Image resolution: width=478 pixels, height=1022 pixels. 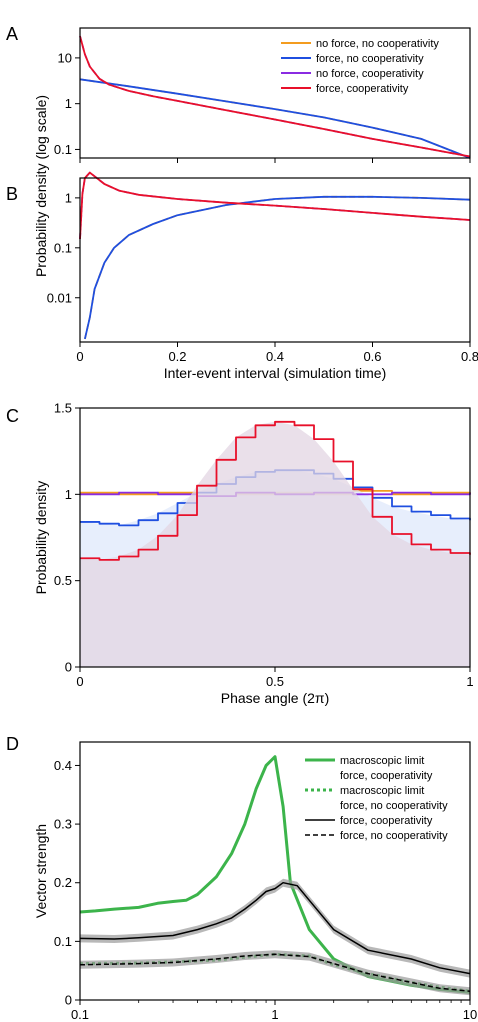 I want to click on x-tick-label: 0.5, so click(x=275, y=681).